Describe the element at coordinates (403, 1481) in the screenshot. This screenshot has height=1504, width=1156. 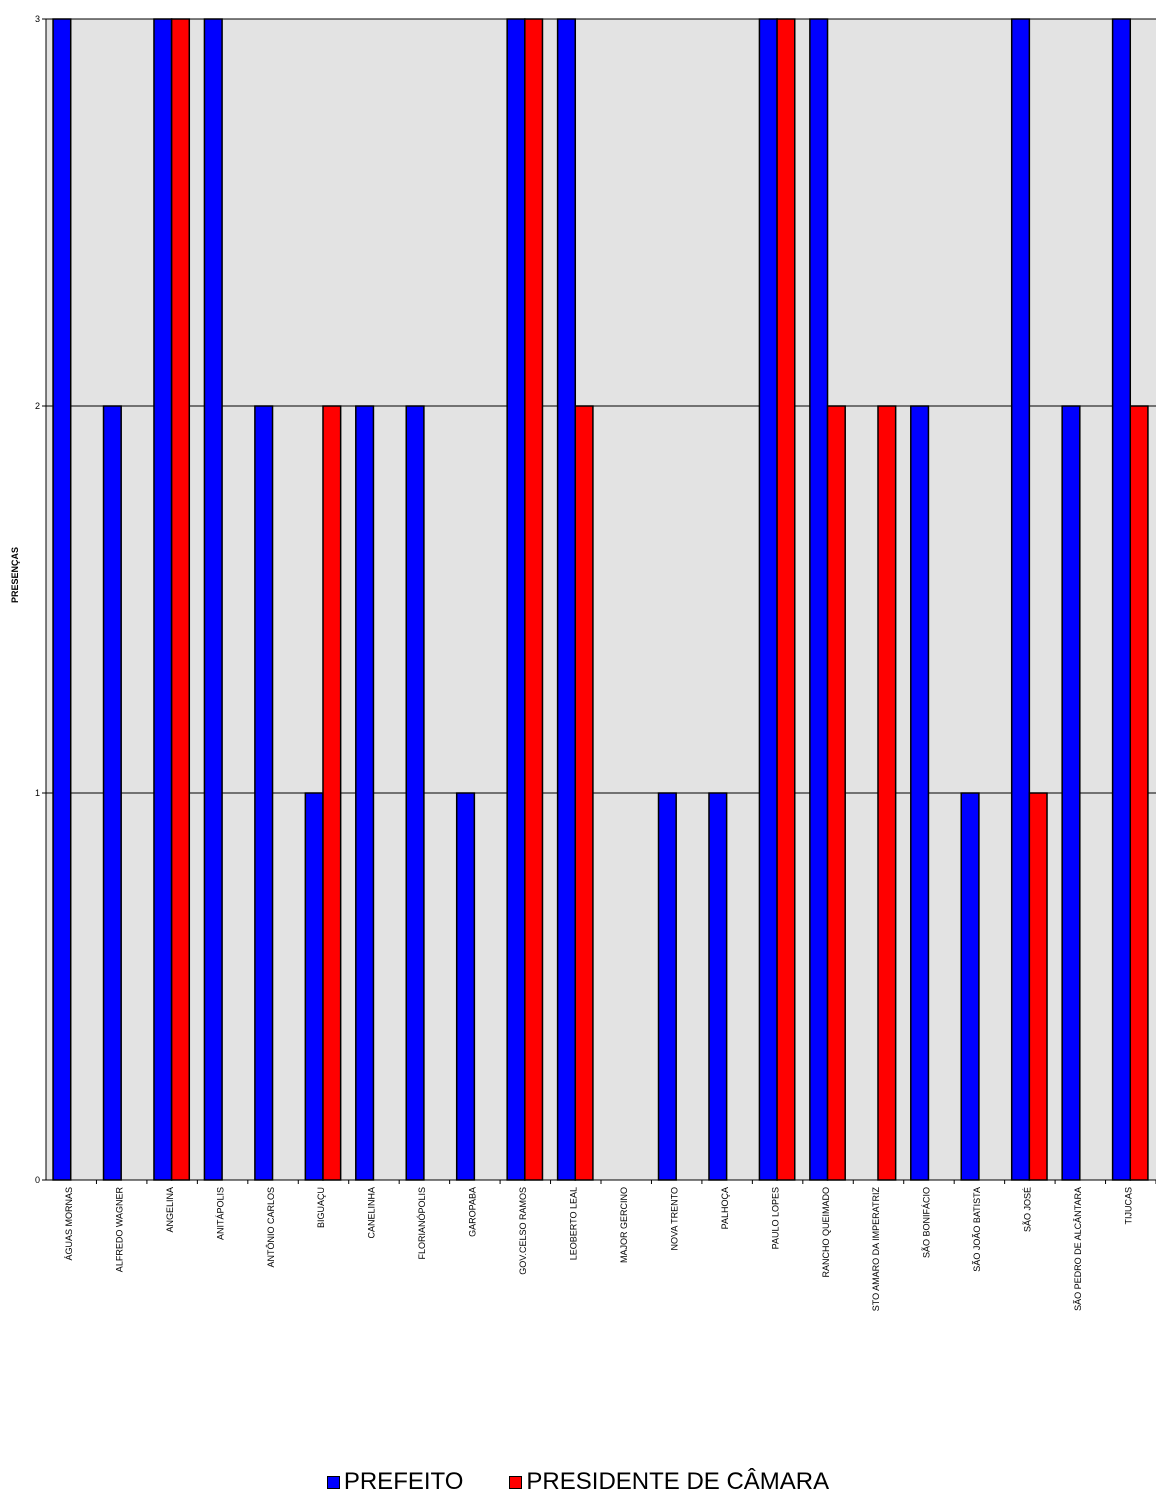
I see `legend-label-prefeito: PREFEITO` at that location.